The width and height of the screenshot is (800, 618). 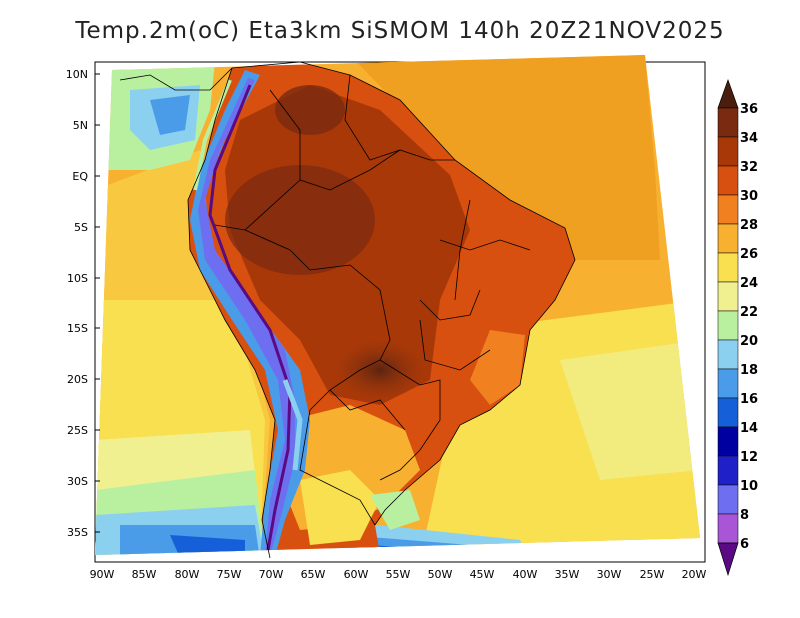 I want to click on lat-label: 15S, so click(x=77, y=328).